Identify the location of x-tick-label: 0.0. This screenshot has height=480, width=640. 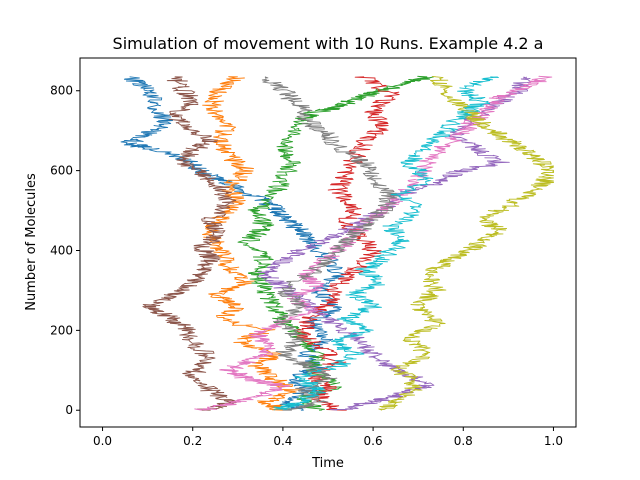
(102, 441).